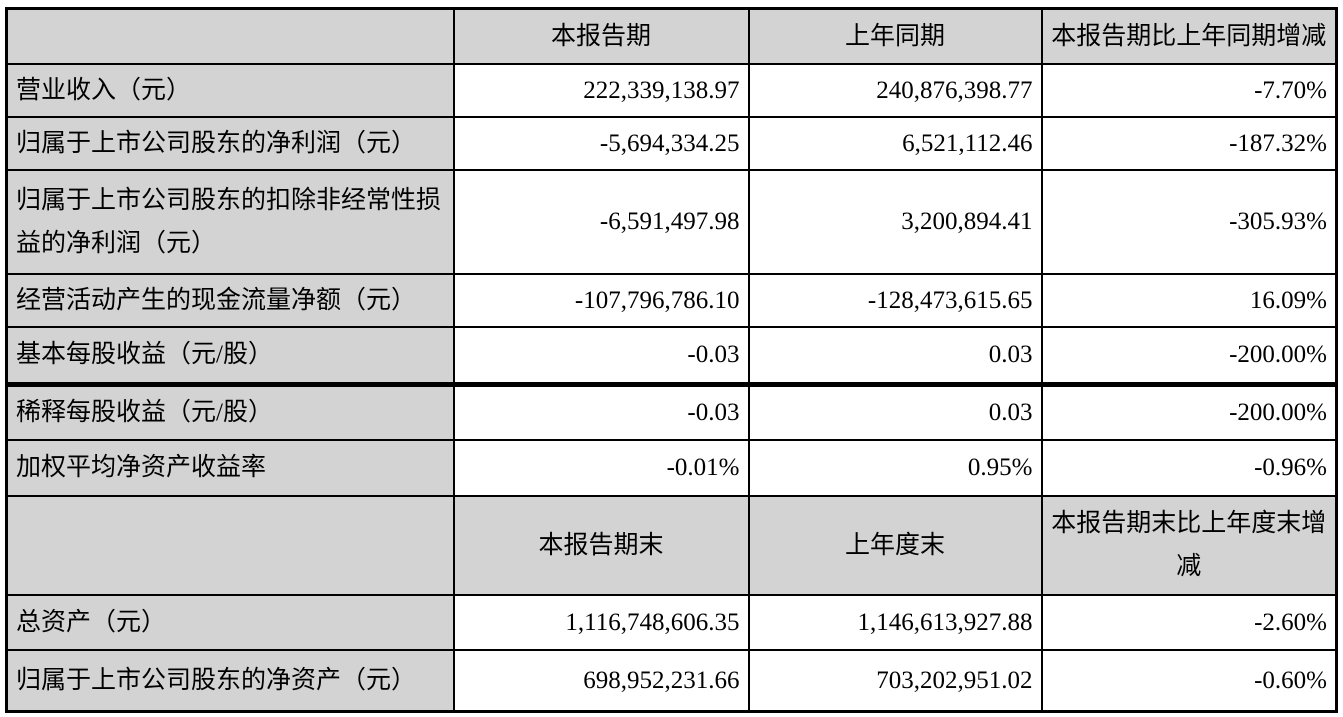 The height and width of the screenshot is (717, 1343). I want to click on header-period-end-change: 本报告期末比上年度末增减, so click(1189, 545).